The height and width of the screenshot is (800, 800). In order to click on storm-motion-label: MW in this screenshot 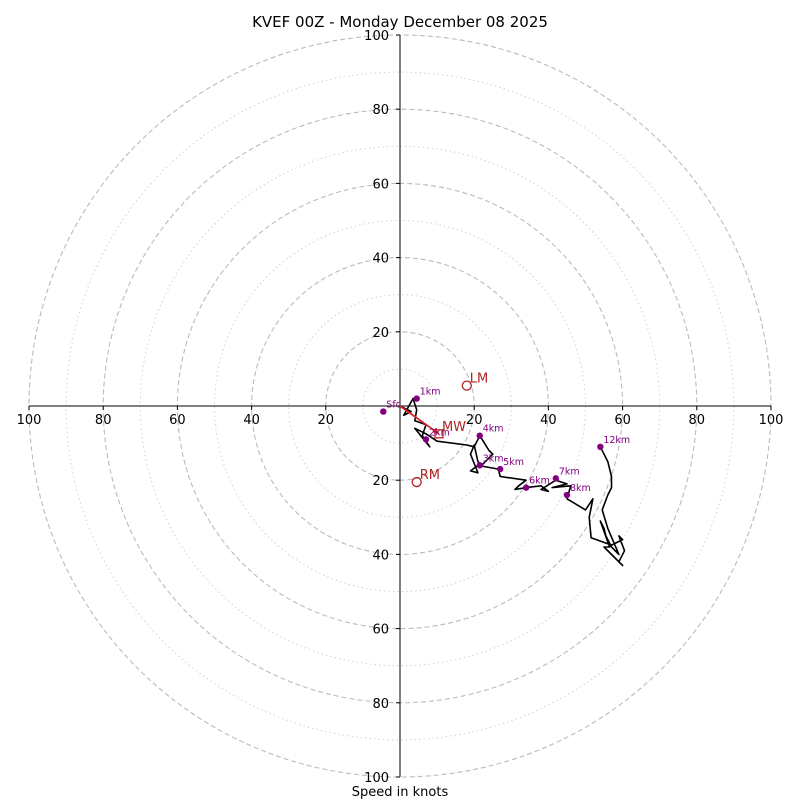, I will do `click(454, 427)`.